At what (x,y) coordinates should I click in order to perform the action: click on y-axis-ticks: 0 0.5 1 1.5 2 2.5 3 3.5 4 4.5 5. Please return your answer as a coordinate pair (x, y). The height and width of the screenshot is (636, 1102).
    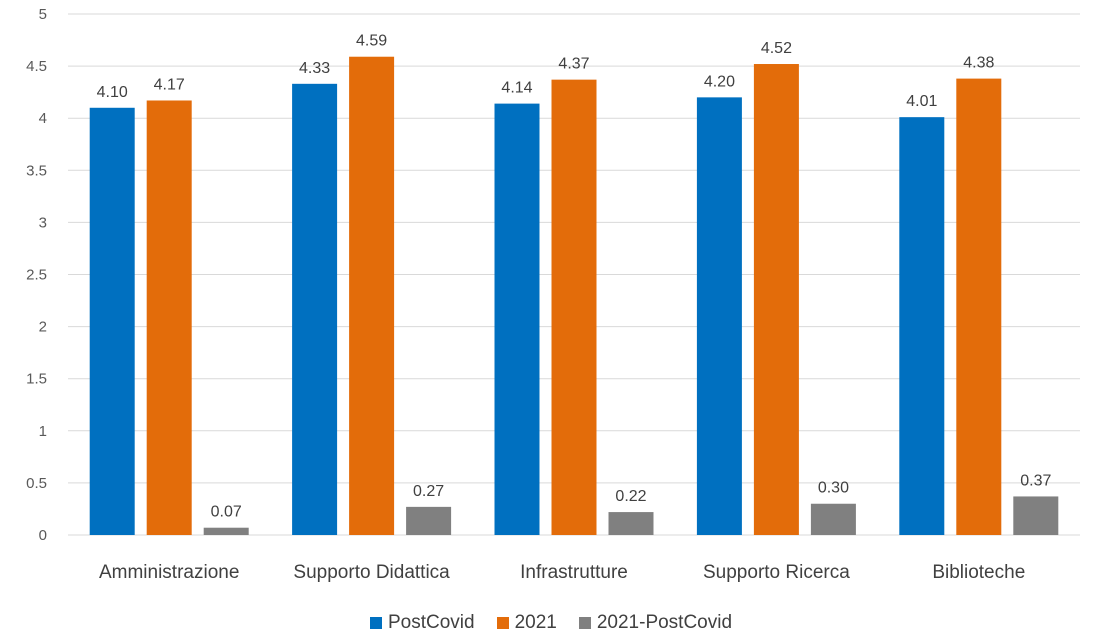
    Looking at the image, I should click on (36, 275).